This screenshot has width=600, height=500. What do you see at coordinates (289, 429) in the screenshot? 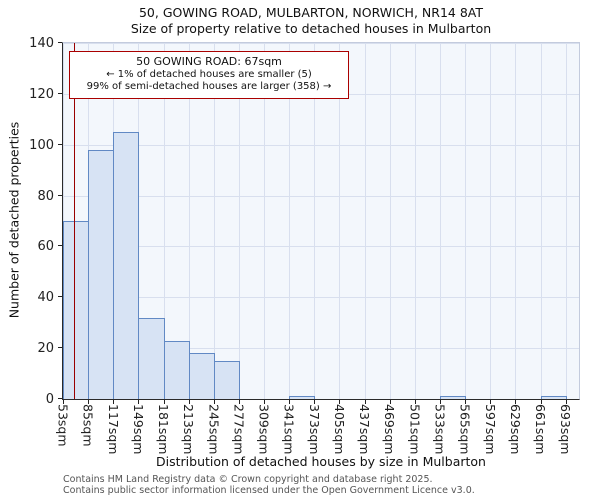
I see `x-tick-label: 341sqm` at bounding box center [289, 429].